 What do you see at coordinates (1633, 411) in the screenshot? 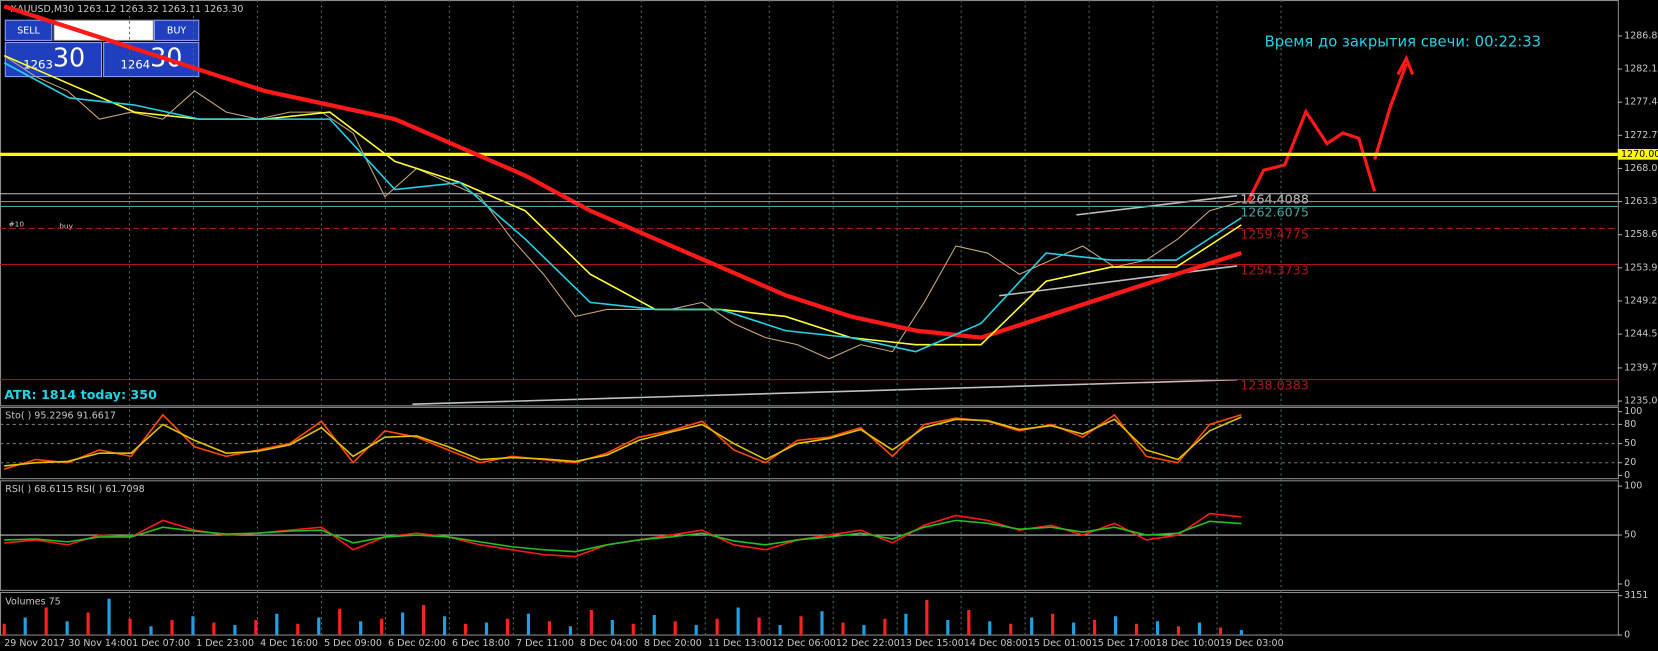
I see `y-tick-label: 100` at bounding box center [1633, 411].